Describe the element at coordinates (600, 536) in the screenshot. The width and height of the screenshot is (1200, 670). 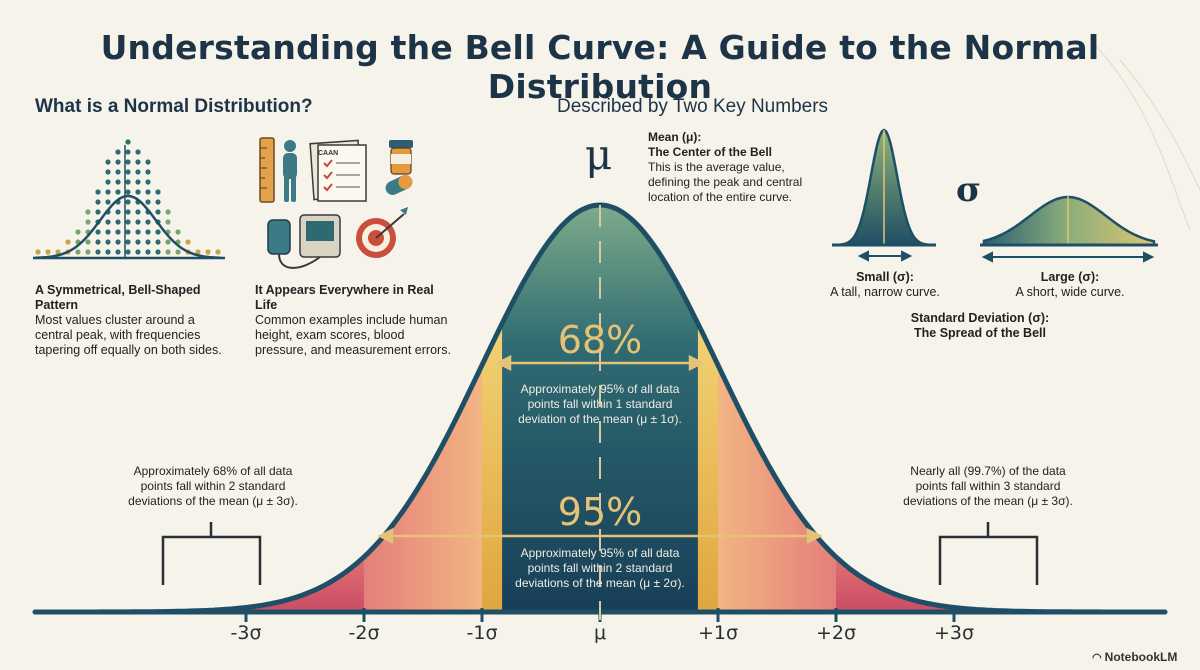
I see `ninety-five-arrow` at that location.